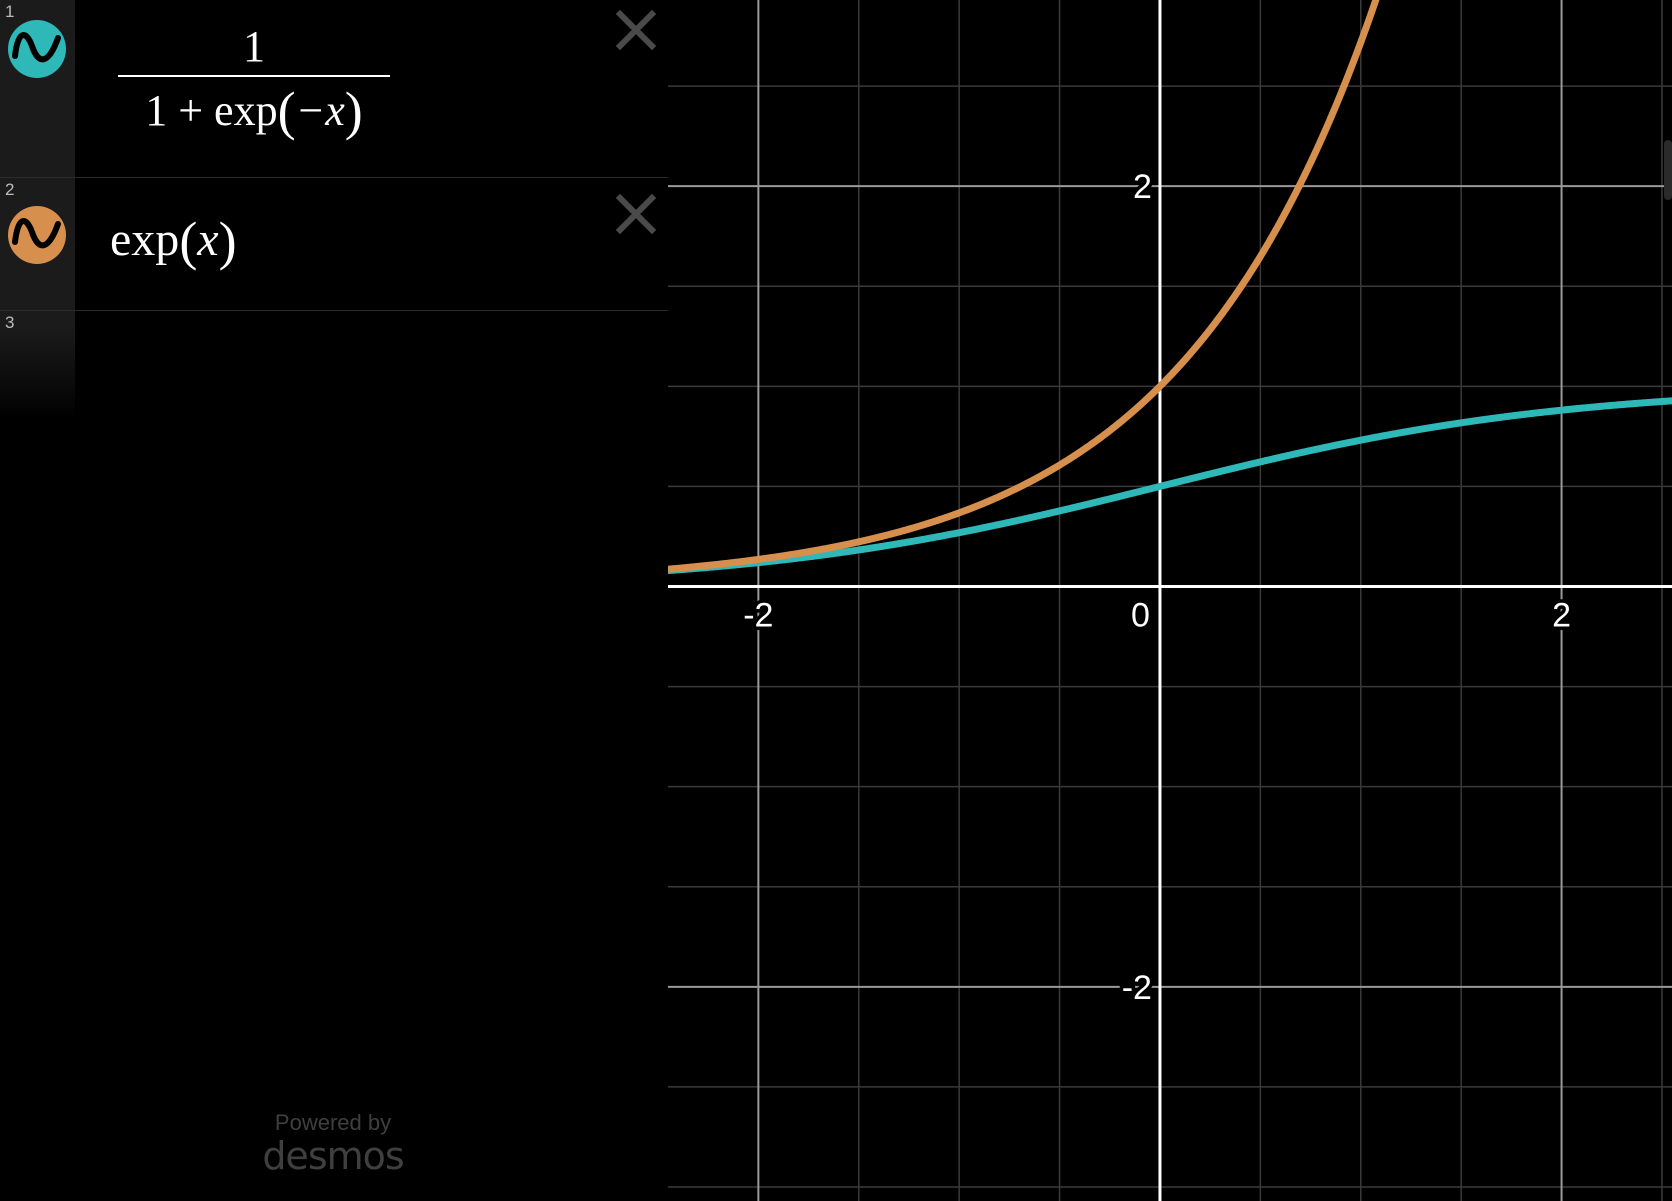 Image resolution: width=1672 pixels, height=1201 pixels. Describe the element at coordinates (10, 11) in the screenshot. I see `expression-index: 1` at that location.